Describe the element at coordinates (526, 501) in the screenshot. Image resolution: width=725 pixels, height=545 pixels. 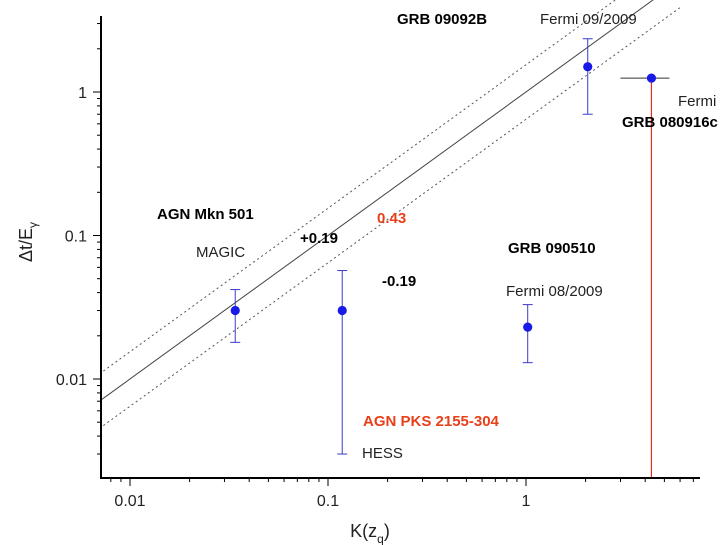
I see `x-tick-label: 1` at that location.